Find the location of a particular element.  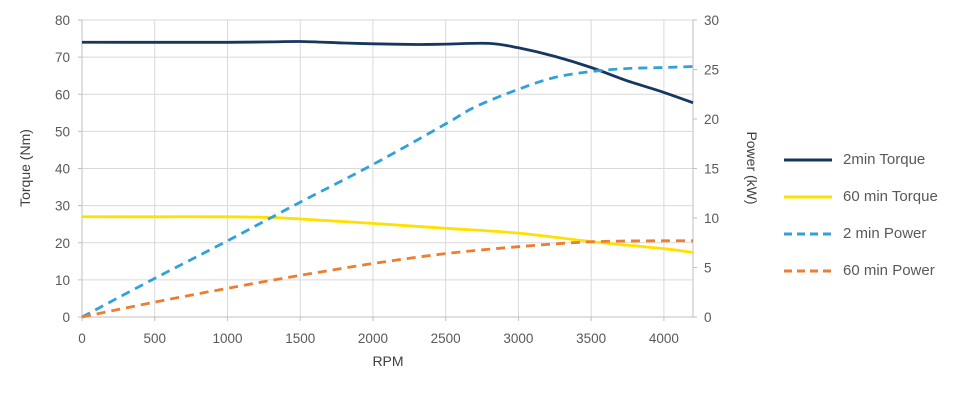

legend-swatch-2min-torque is located at coordinates (808, 159).